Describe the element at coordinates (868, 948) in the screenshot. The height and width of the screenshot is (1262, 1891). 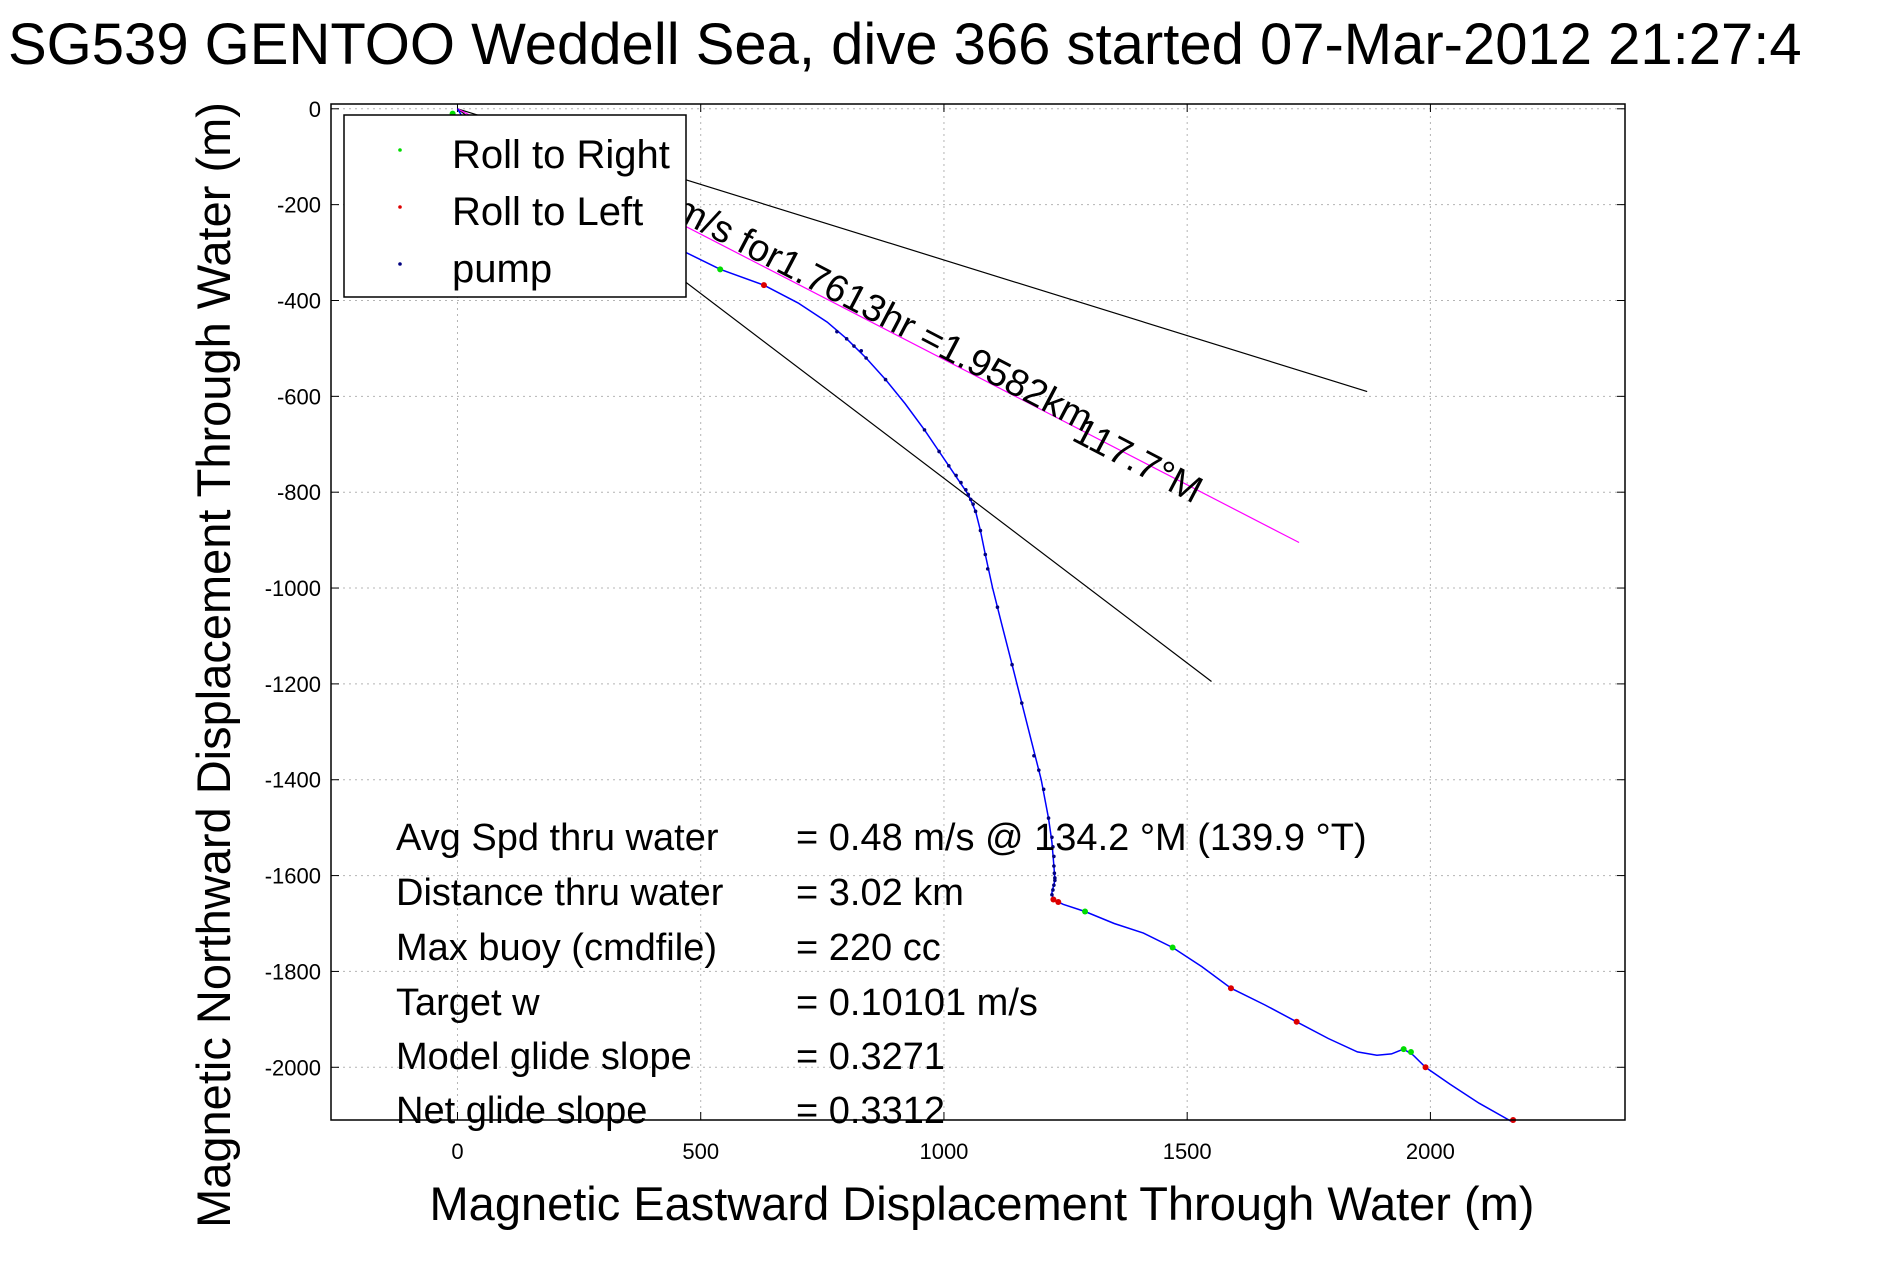
I see `stat-value: = 220 cc` at that location.